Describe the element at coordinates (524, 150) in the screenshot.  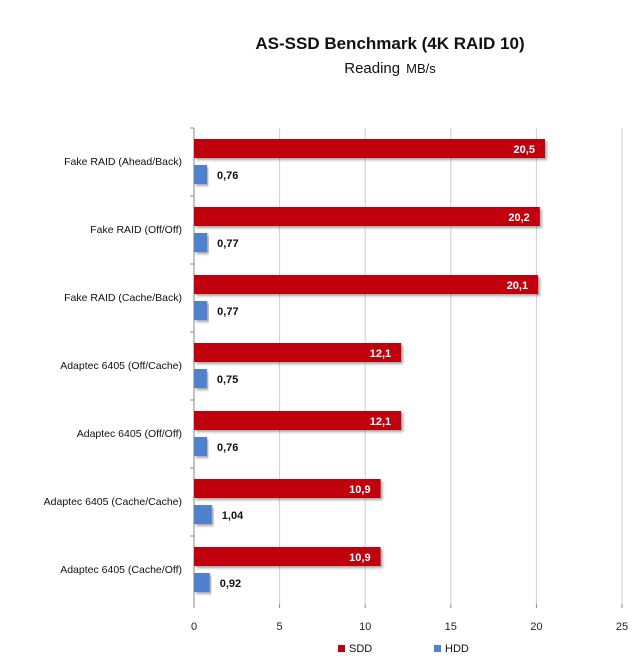
I see `data-label-sdd: 20,5` at that location.